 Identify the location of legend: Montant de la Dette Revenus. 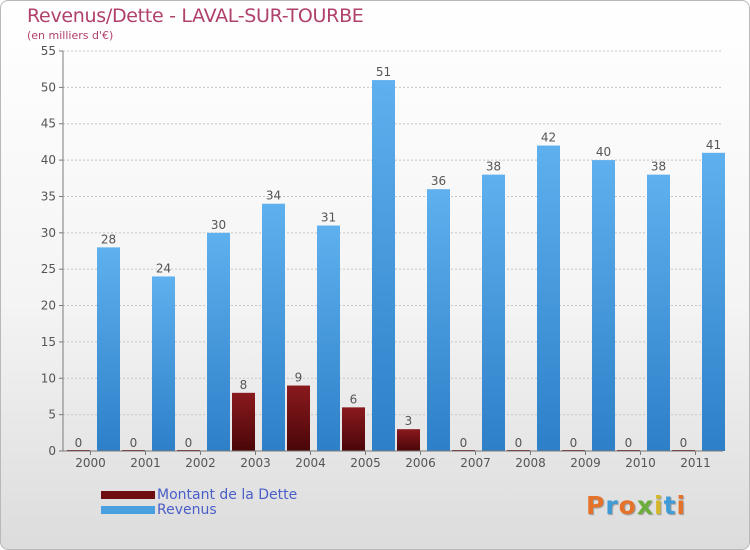
(199, 502).